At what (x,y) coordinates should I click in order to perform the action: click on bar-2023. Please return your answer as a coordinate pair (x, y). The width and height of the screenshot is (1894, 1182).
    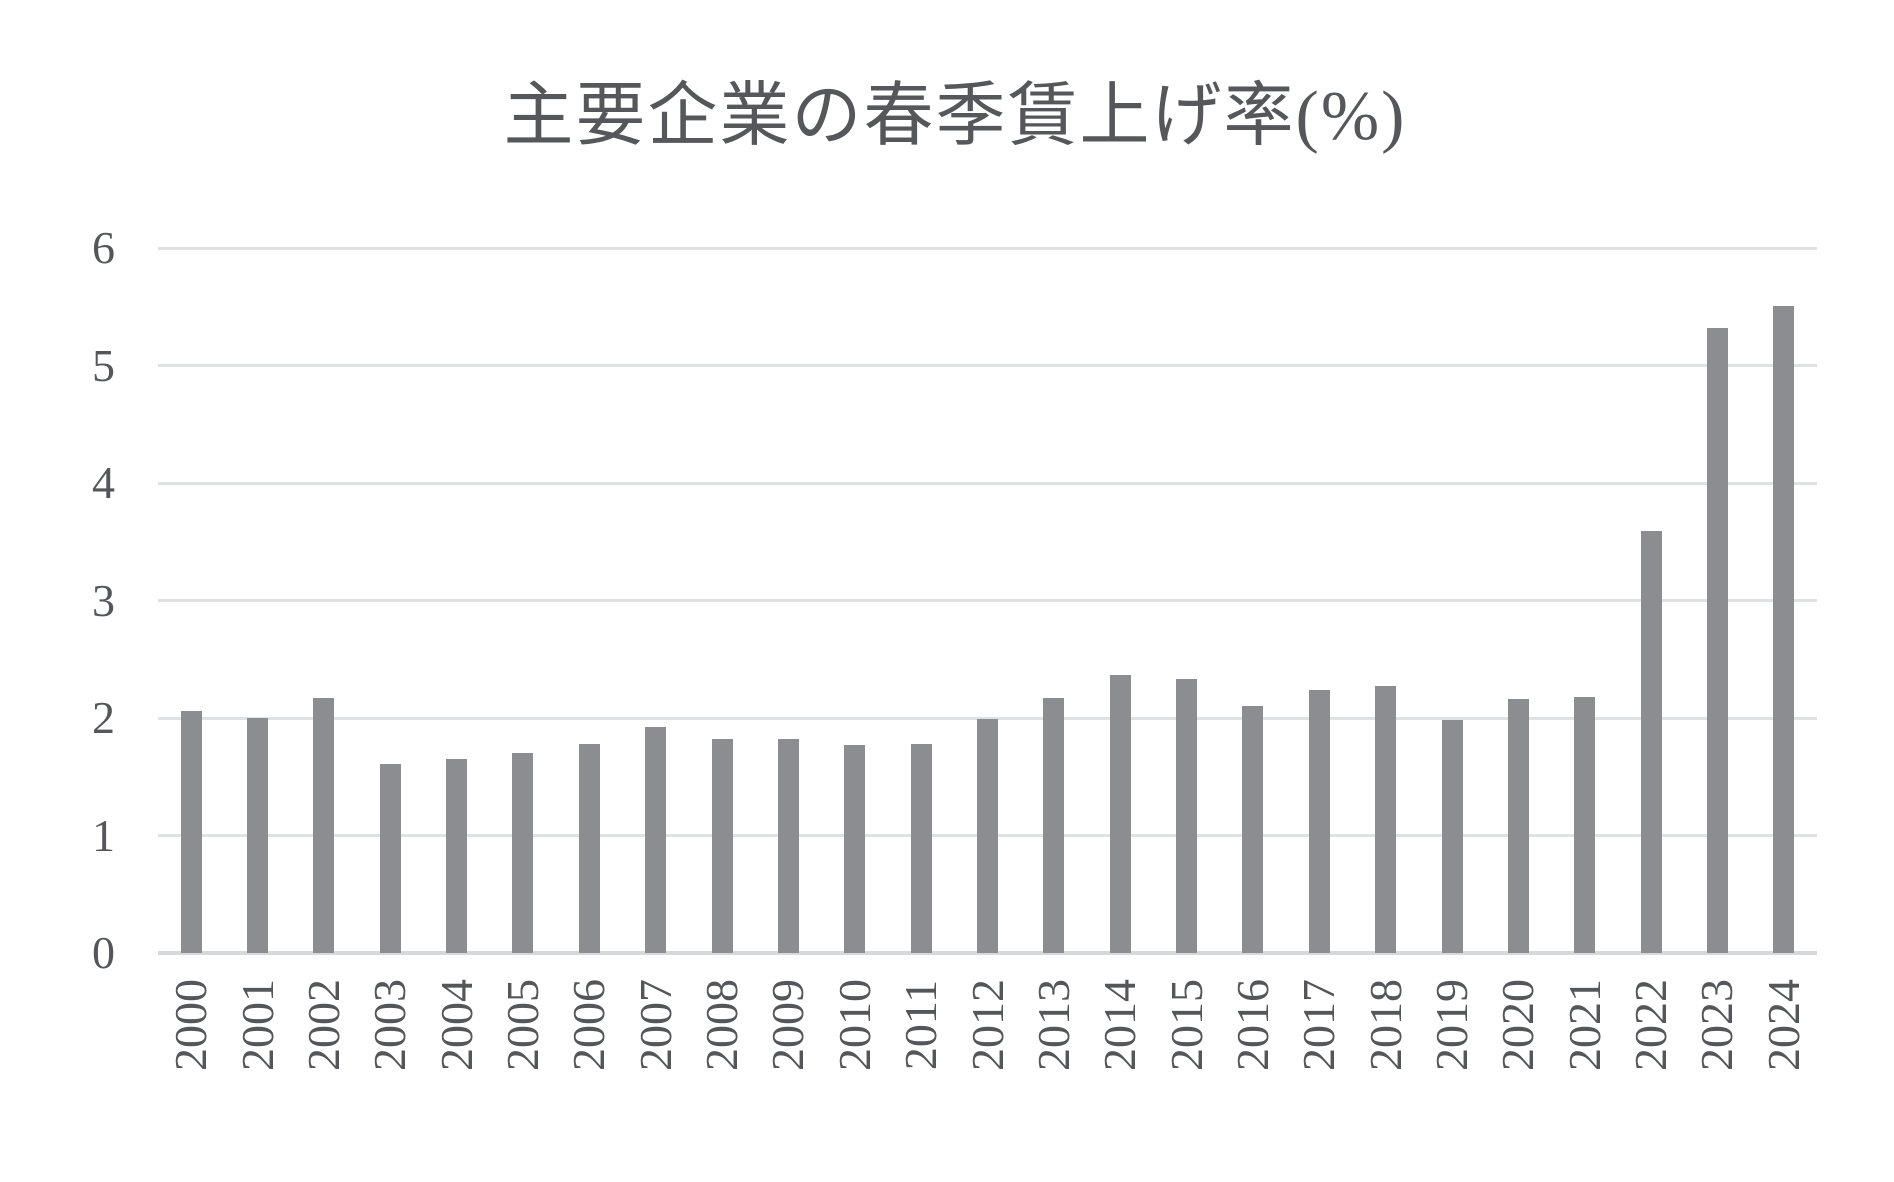
    Looking at the image, I should click on (1717, 640).